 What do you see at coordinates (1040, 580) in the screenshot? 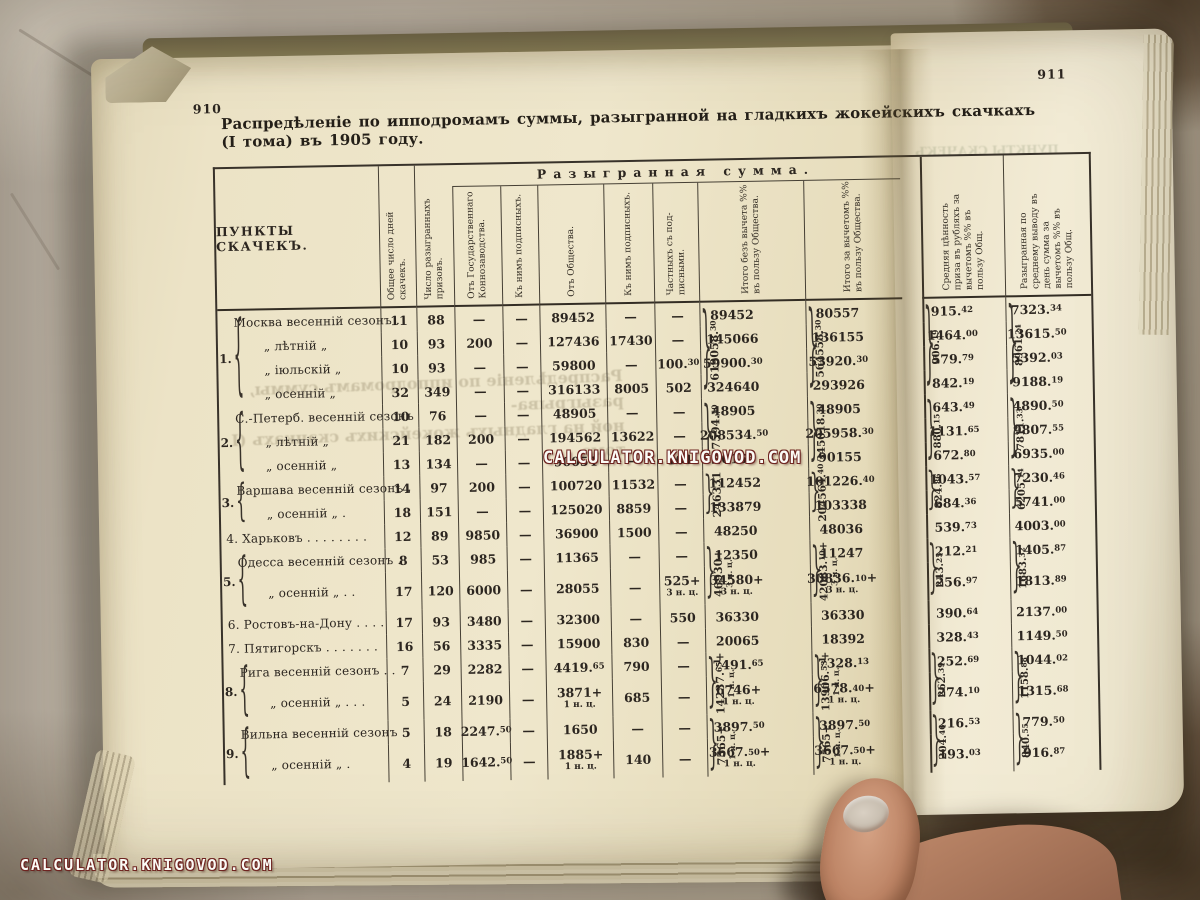
I see `cell-per-day: 1813. 89` at bounding box center [1040, 580].